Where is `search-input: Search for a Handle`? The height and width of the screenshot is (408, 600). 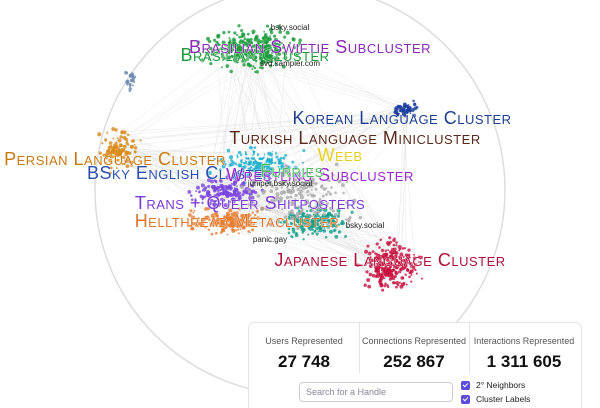
search-input: Search for a Handle is located at coordinates (376, 392).